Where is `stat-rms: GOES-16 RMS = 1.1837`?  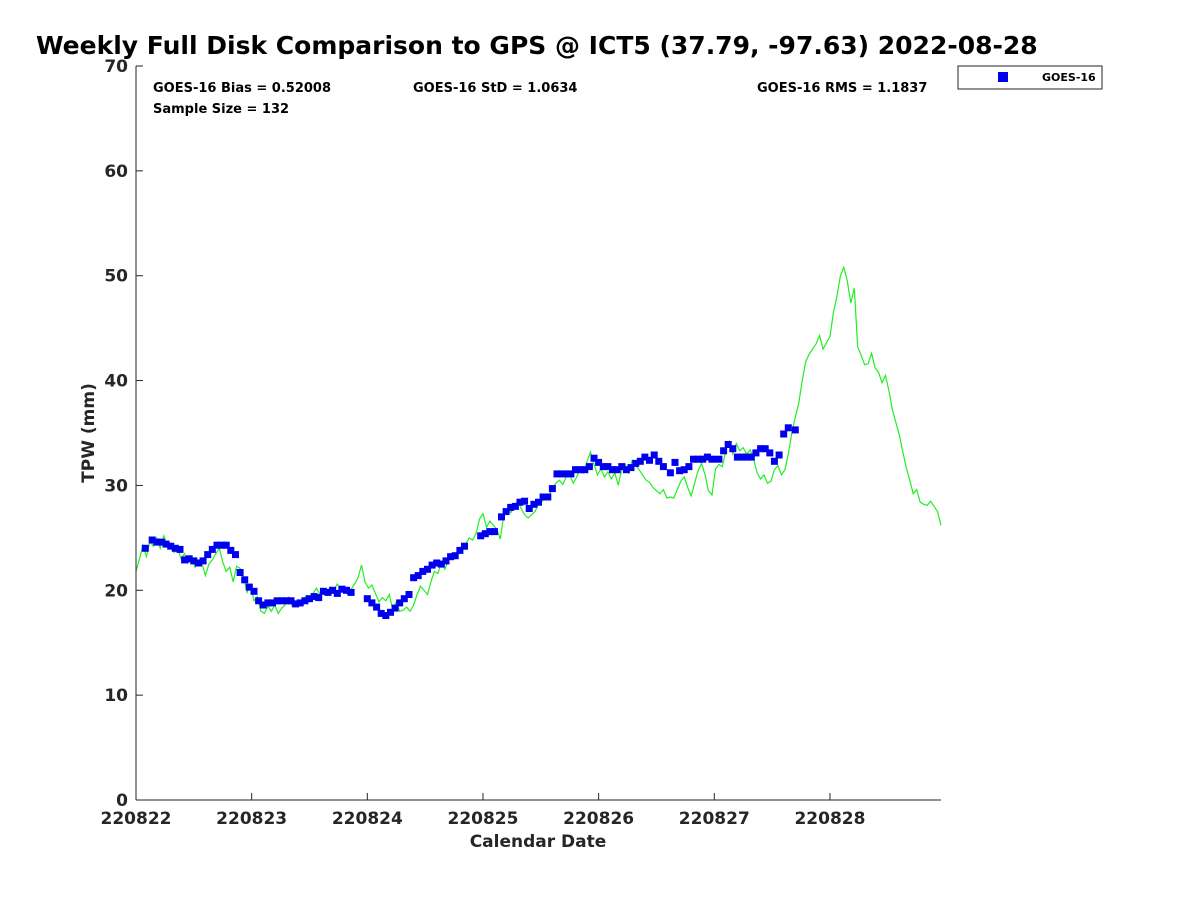
stat-rms: GOES-16 RMS = 1.1837 is located at coordinates (842, 88).